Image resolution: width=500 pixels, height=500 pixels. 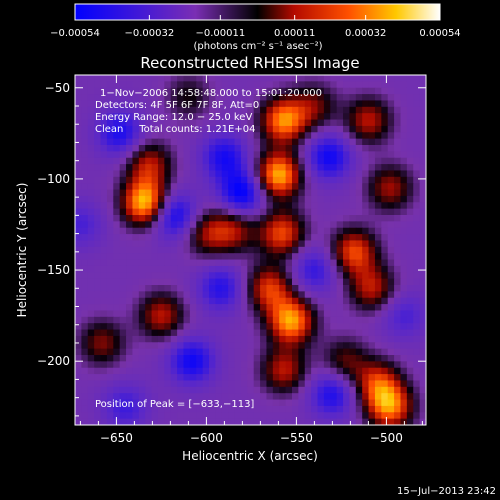 I want to click on peak-position-label: Position of Peak = [−633,−113], so click(x=174, y=404).